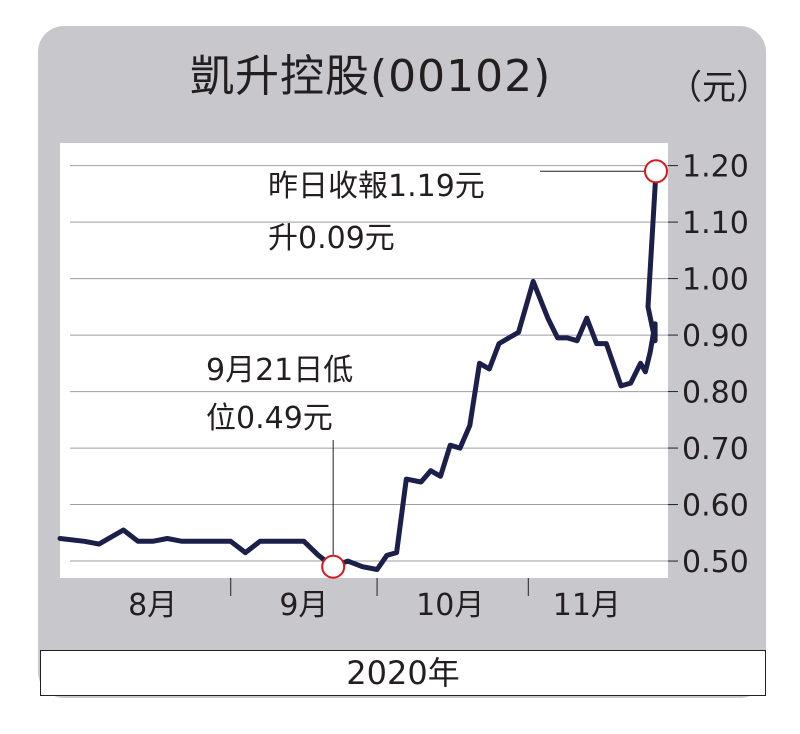  Describe the element at coordinates (152, 605) in the screenshot. I see `x-month-label: 8月` at that location.